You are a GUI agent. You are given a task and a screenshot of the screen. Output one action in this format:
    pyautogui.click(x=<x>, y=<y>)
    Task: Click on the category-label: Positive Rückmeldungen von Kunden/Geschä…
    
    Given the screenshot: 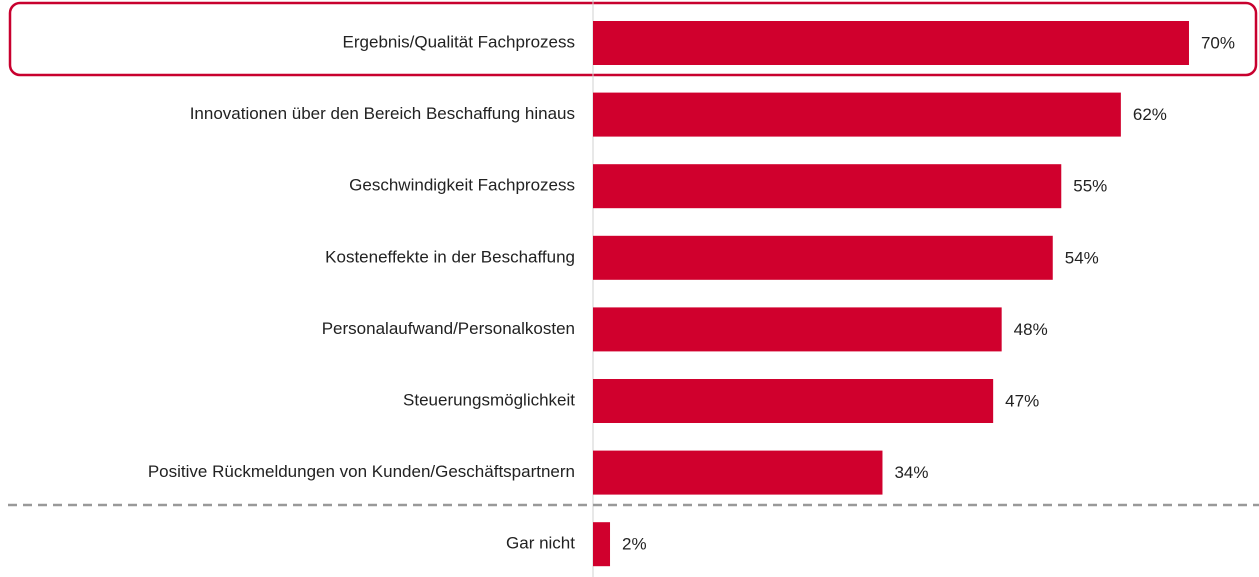 What is the action you would take?
    pyautogui.click(x=361, y=471)
    